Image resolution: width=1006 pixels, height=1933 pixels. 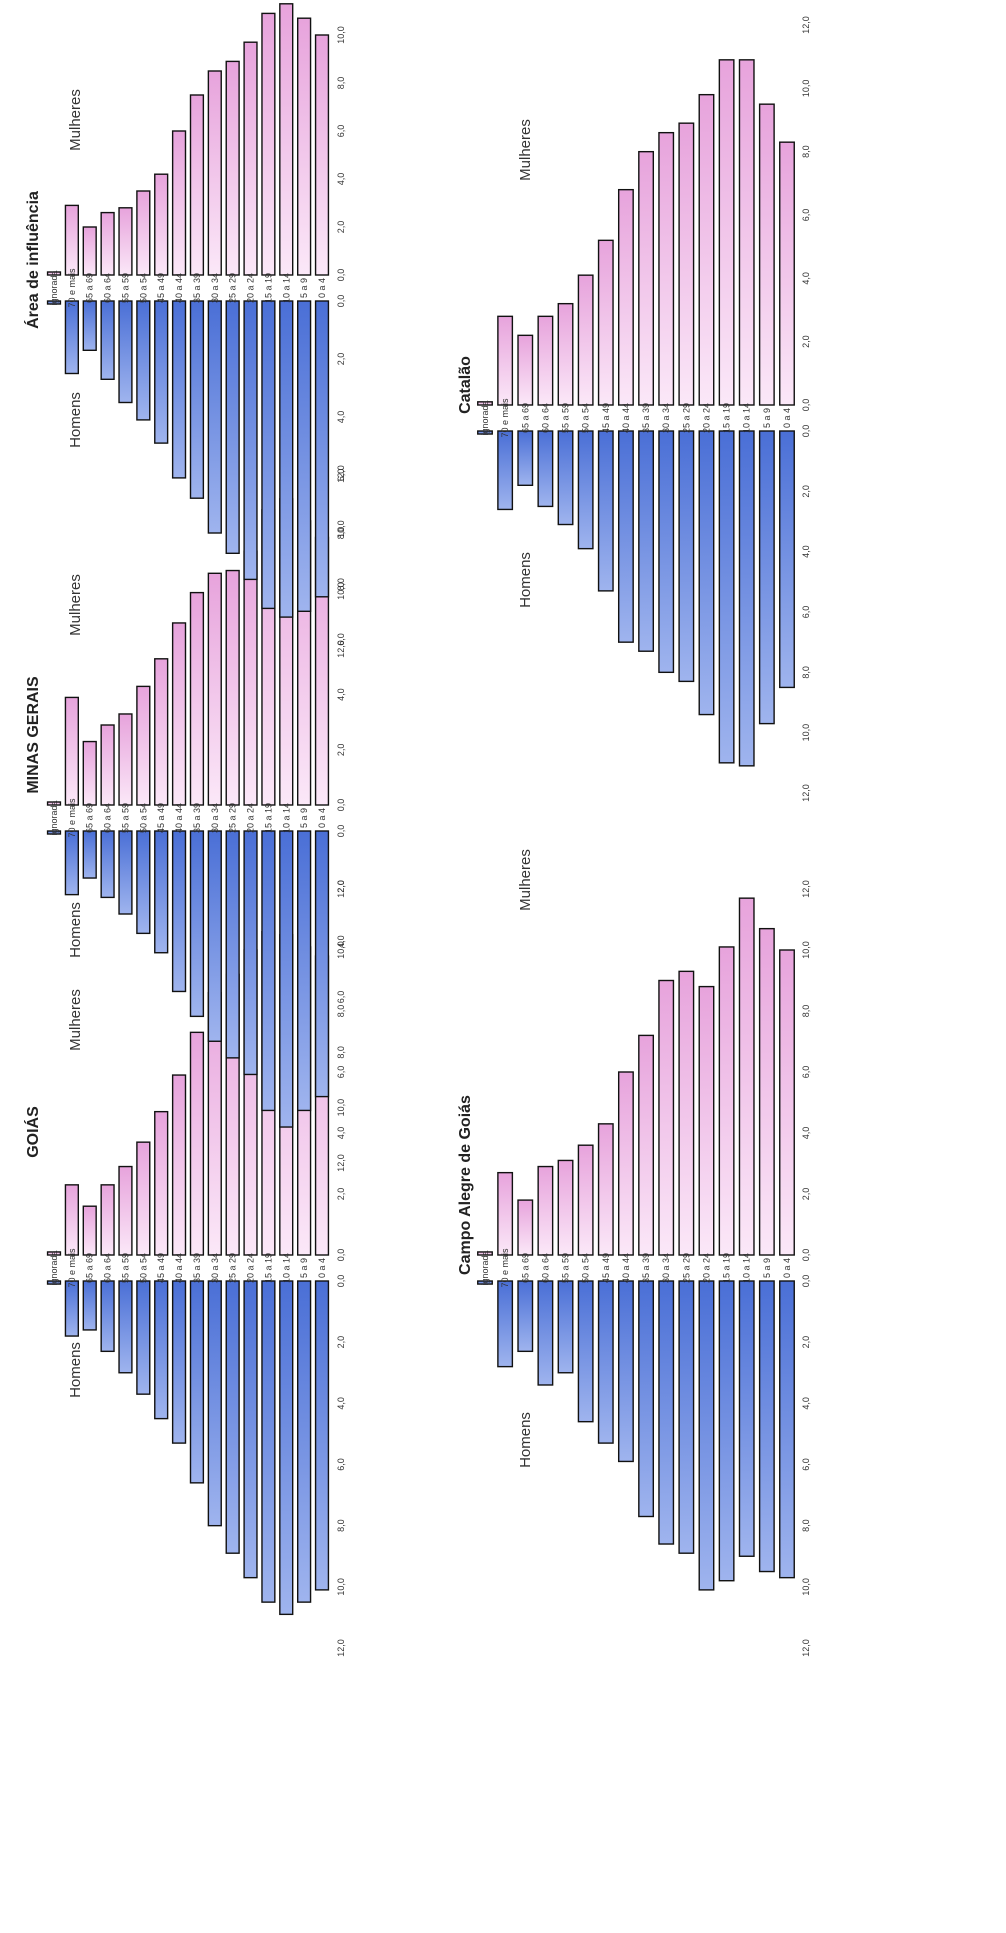 I want to click on age-label: 60 a 64, so click(x=108, y=1268).